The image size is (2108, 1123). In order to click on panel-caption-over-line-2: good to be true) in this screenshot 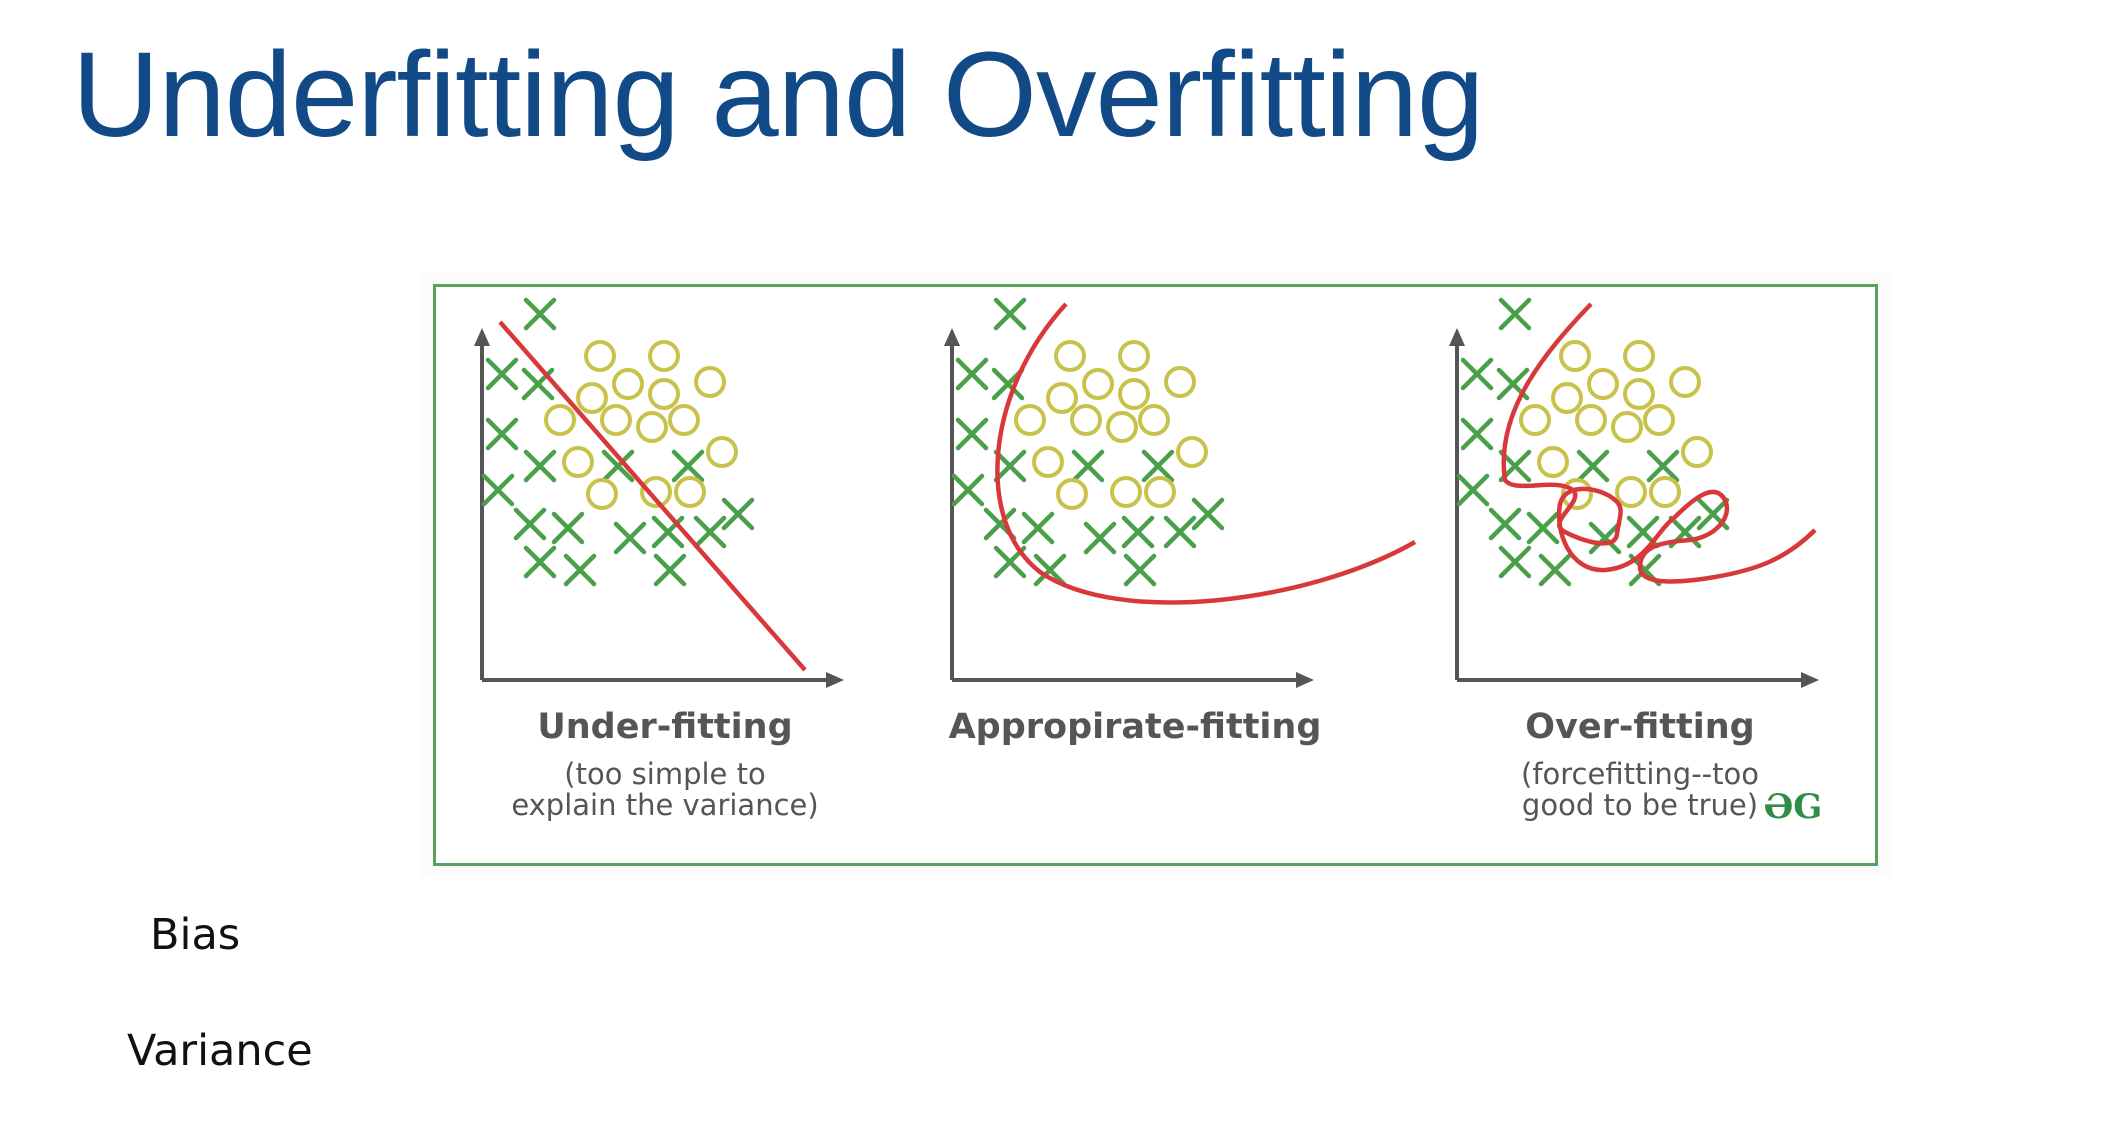, I will do `click(1640, 805)`.